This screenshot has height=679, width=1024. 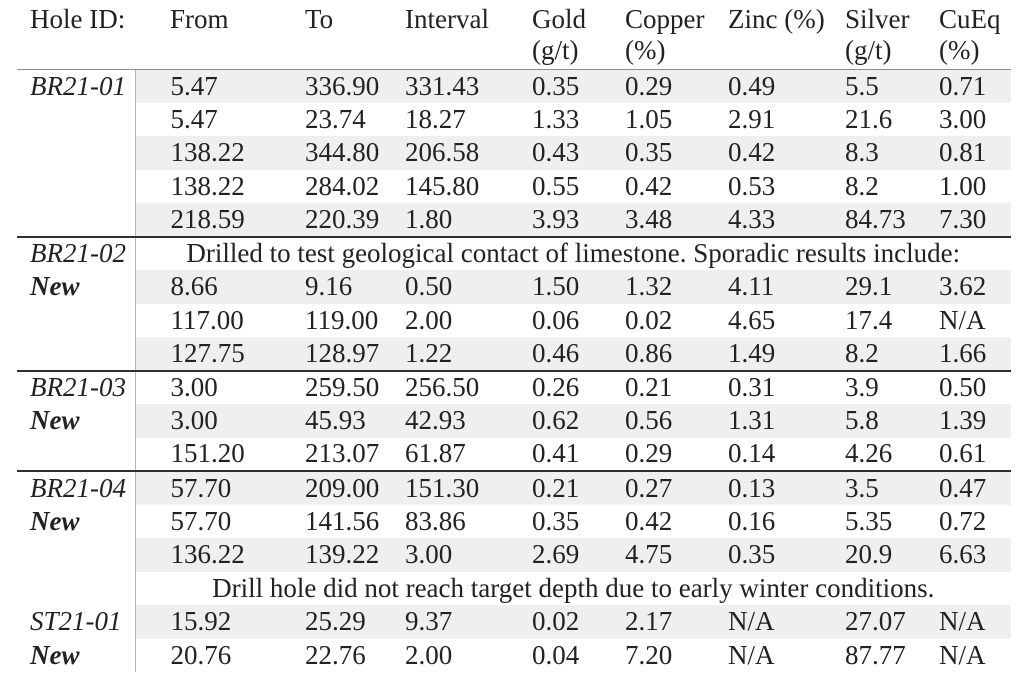 What do you see at coordinates (559, 19) in the screenshot?
I see `column-header-label: Gold` at bounding box center [559, 19].